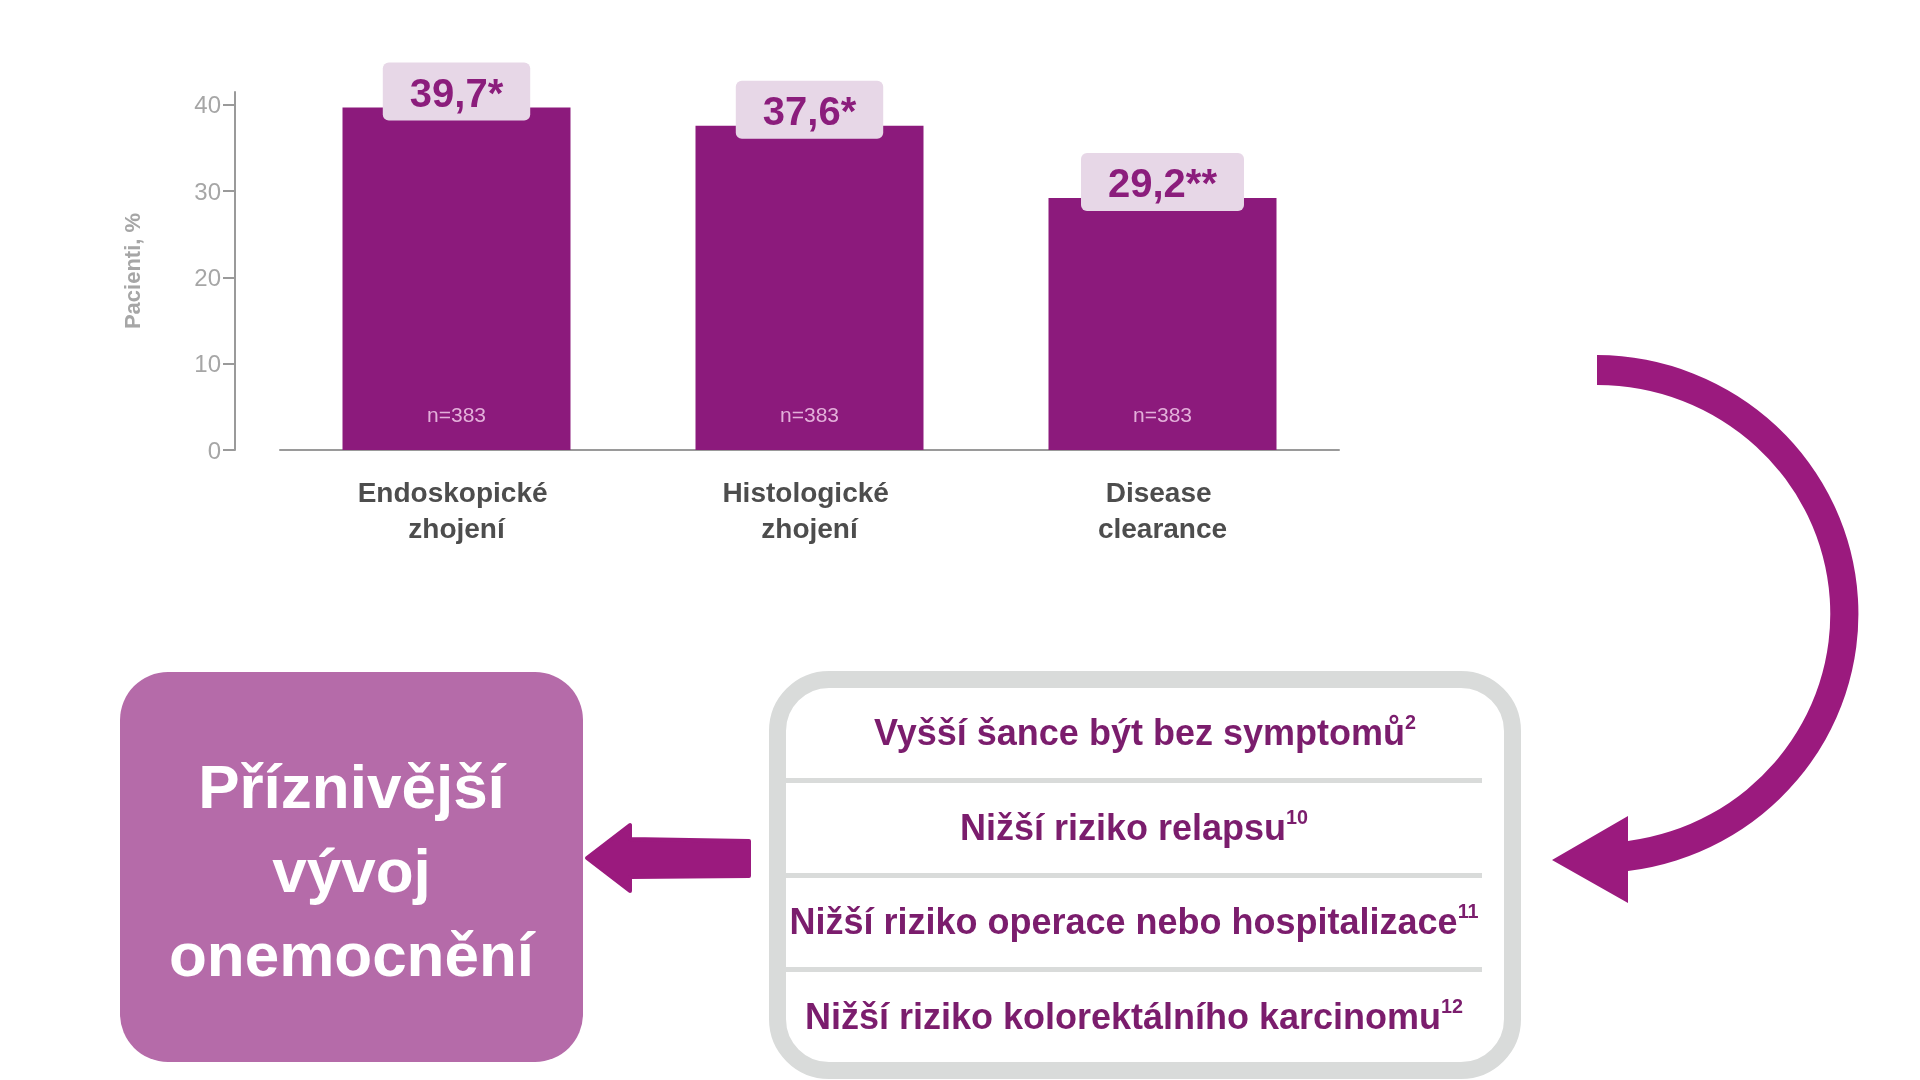  I want to click on y-axis-title: Pacienti, %, so click(132, 271).